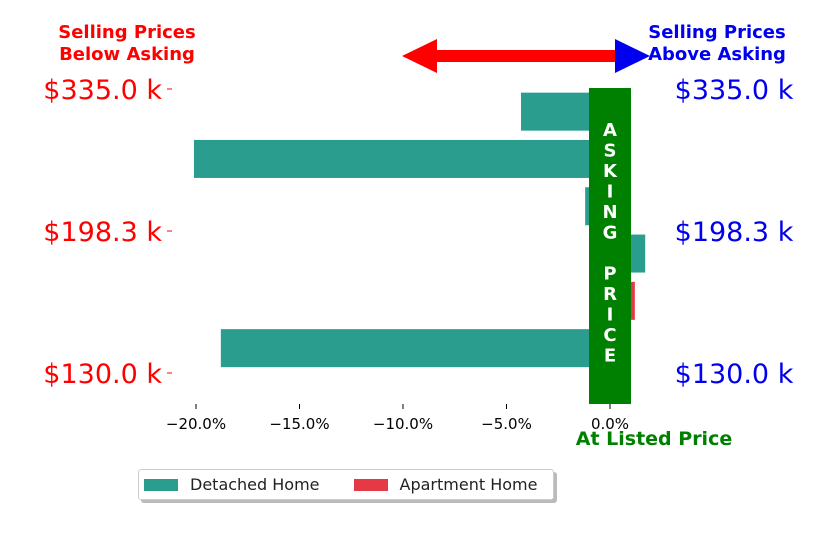 The image size is (834, 541). Describe the element at coordinates (609, 212) in the screenshot. I see `asking-letter-4: N` at that location.